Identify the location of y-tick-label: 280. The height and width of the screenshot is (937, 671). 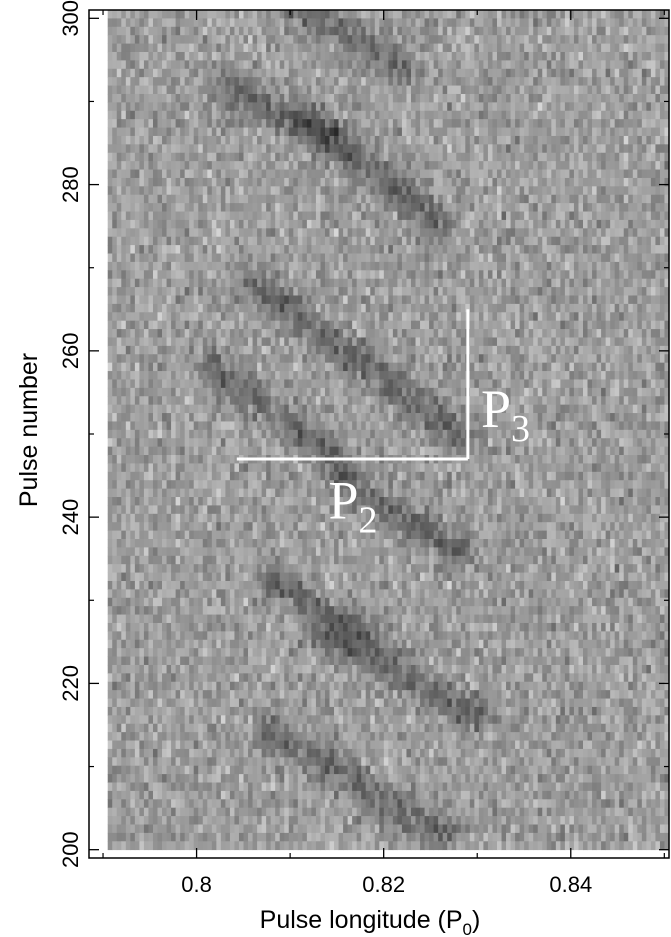
(70, 184).